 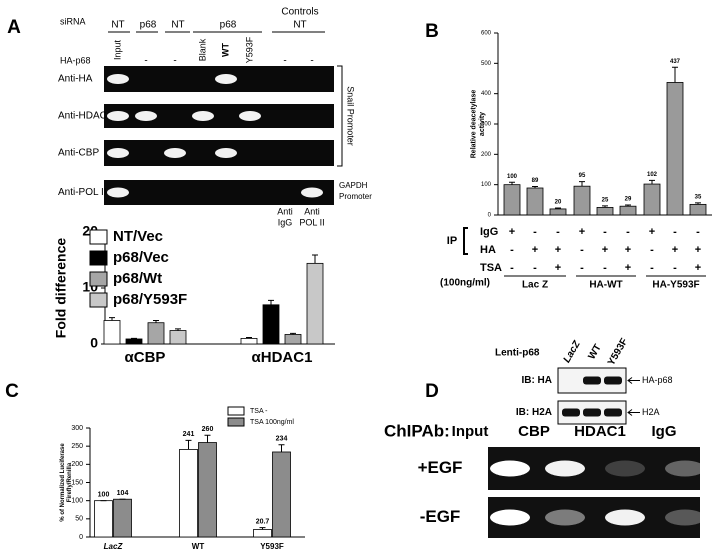 What do you see at coordinates (534, 412) in the screenshot?
I see `blot-row-label: IB: H2A` at bounding box center [534, 412].